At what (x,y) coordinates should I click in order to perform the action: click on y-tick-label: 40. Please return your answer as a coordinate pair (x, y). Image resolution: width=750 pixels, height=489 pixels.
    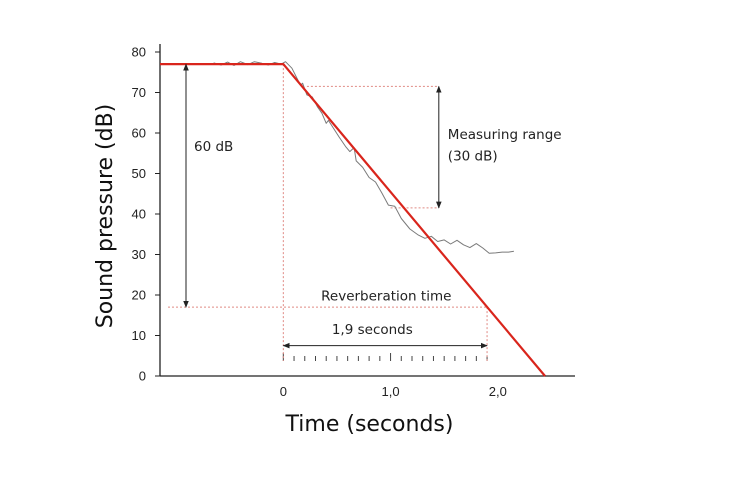
    Looking at the image, I should click on (139, 214).